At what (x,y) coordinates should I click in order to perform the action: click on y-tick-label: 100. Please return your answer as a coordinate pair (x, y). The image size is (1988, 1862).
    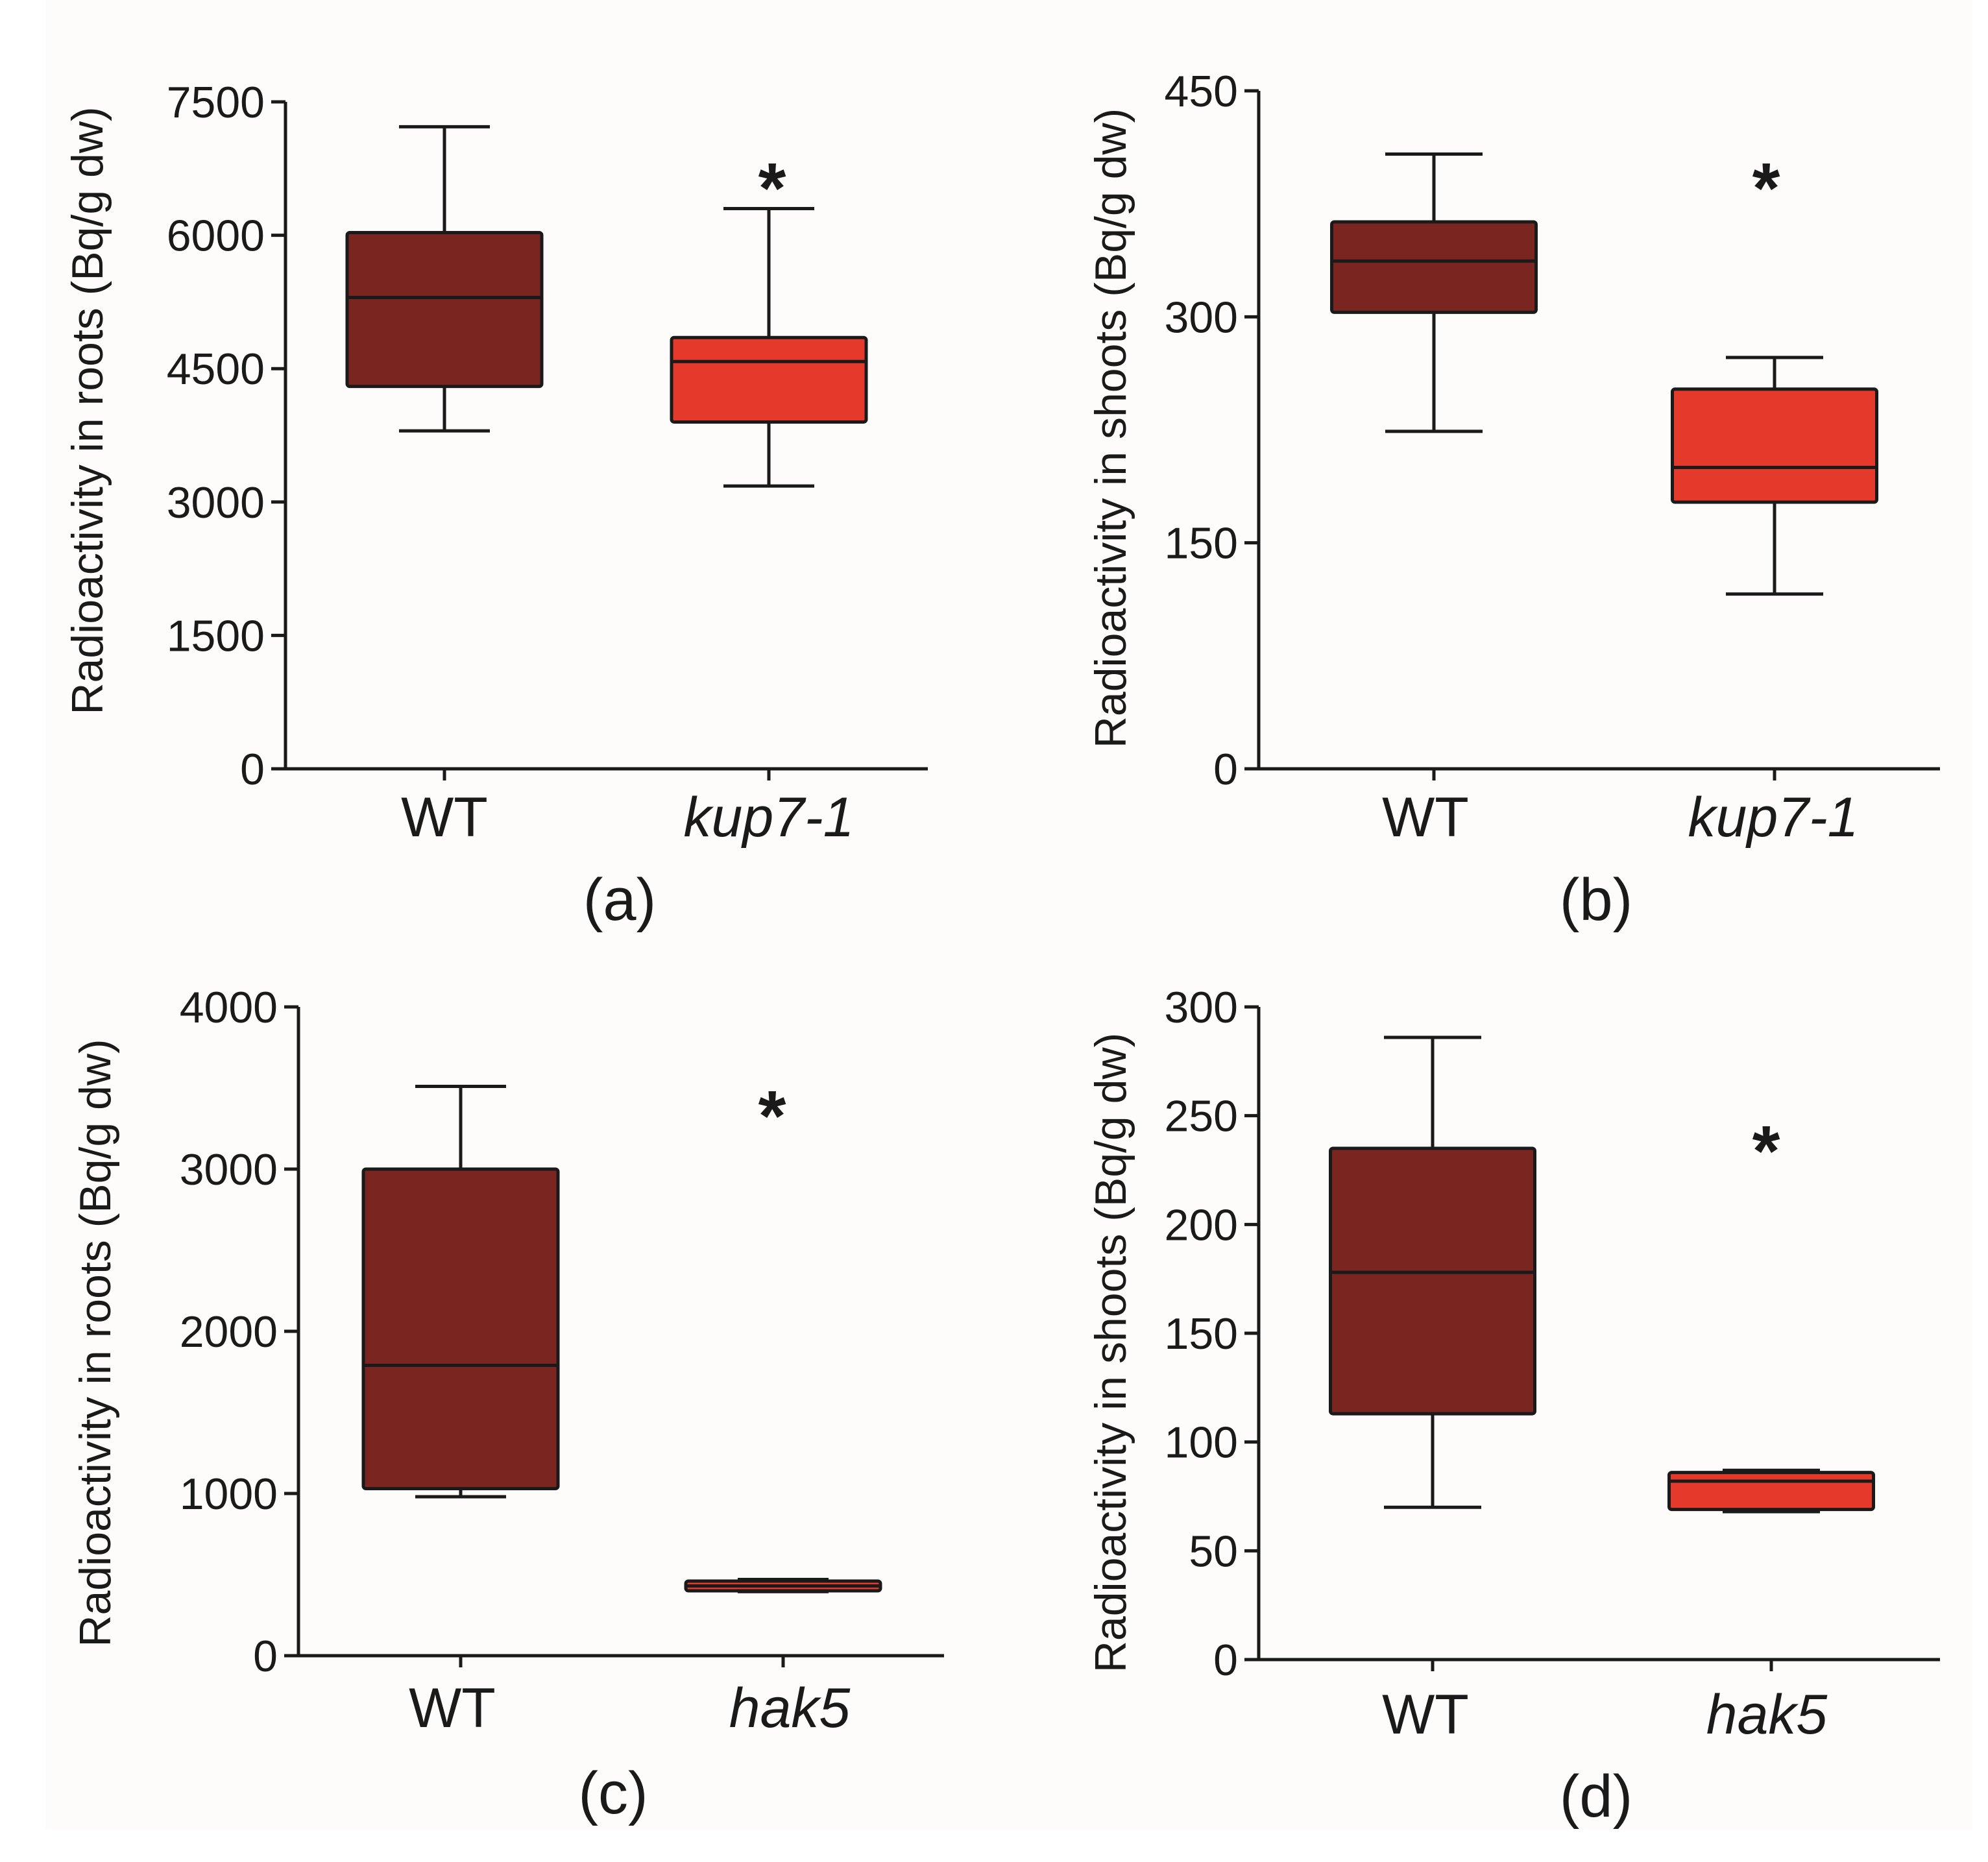
    Looking at the image, I should click on (1201, 1443).